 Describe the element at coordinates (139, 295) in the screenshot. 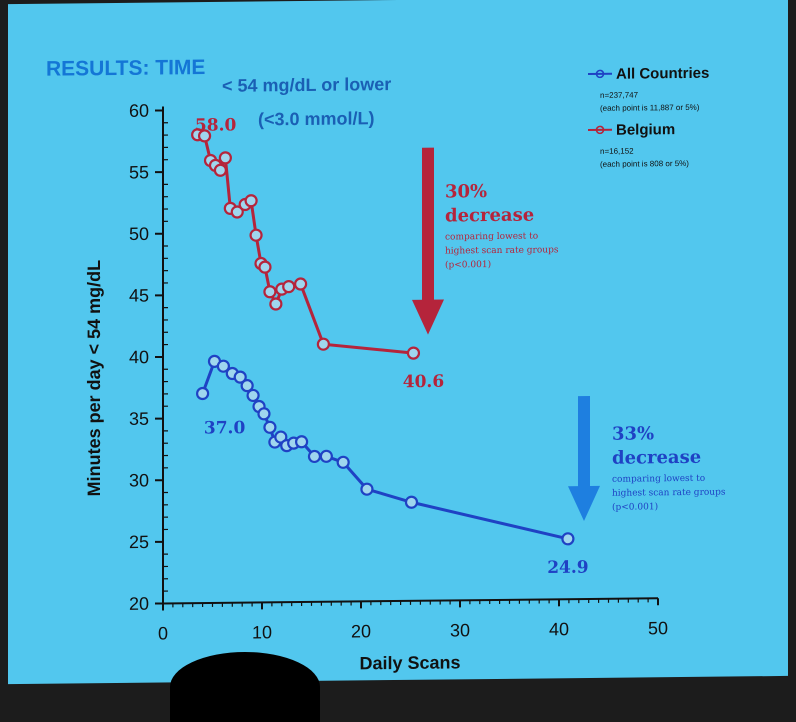

I see `y-tick-label: 45` at that location.